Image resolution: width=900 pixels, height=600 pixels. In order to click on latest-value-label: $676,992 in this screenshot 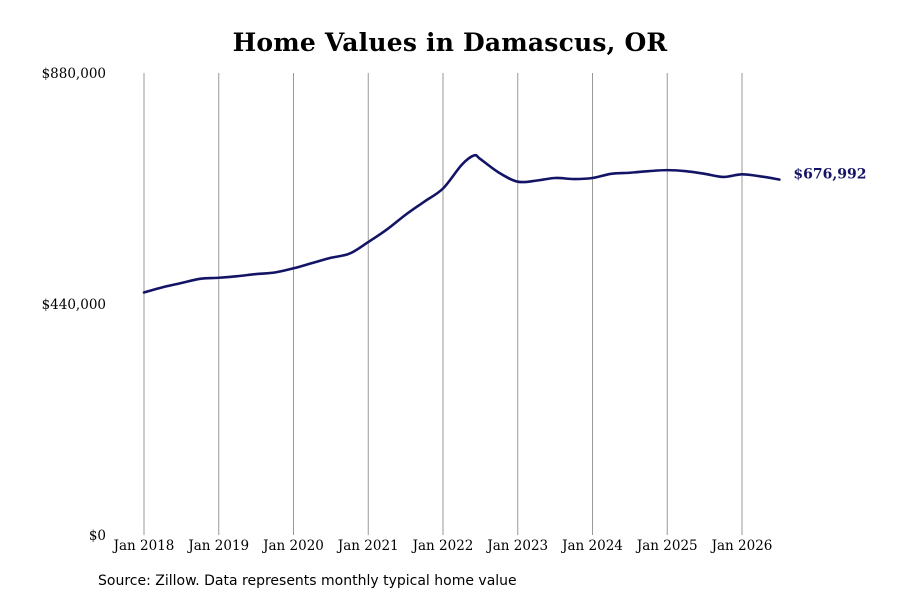, I will do `click(829, 175)`.